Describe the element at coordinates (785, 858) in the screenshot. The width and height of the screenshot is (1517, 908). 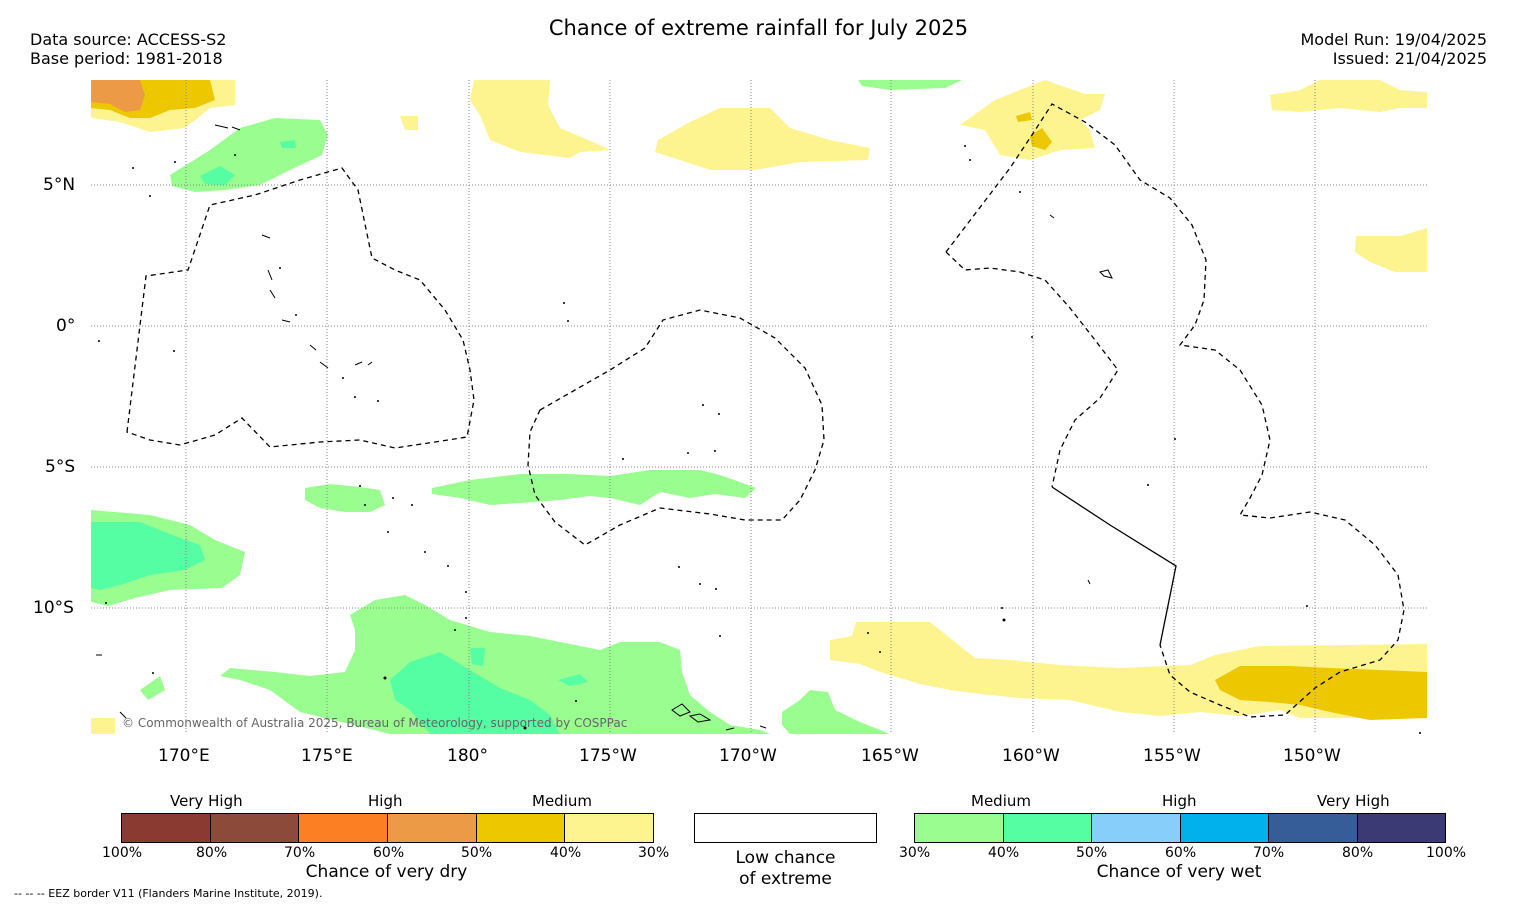
I see `low-chance-line1: Low chance` at that location.